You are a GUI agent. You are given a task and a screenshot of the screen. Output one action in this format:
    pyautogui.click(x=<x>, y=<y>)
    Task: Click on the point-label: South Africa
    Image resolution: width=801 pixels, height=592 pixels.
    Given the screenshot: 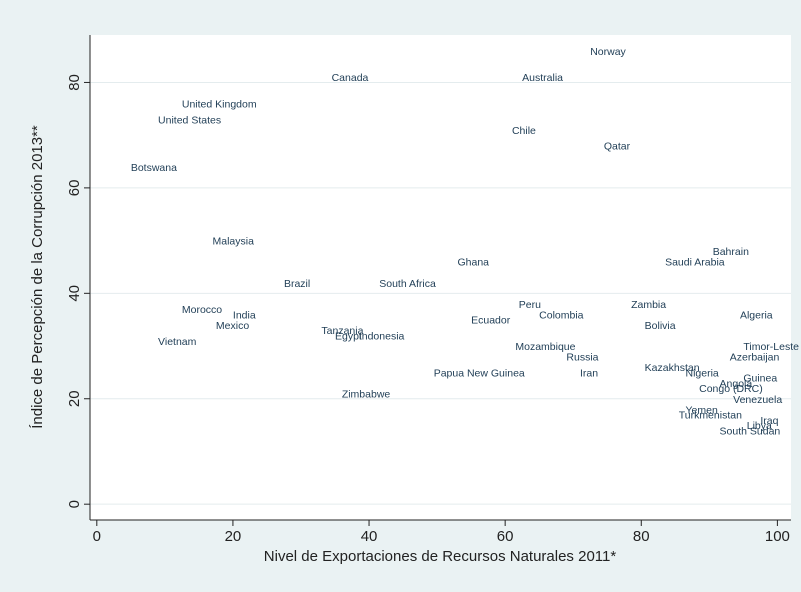 What is the action you would take?
    pyautogui.click(x=407, y=284)
    